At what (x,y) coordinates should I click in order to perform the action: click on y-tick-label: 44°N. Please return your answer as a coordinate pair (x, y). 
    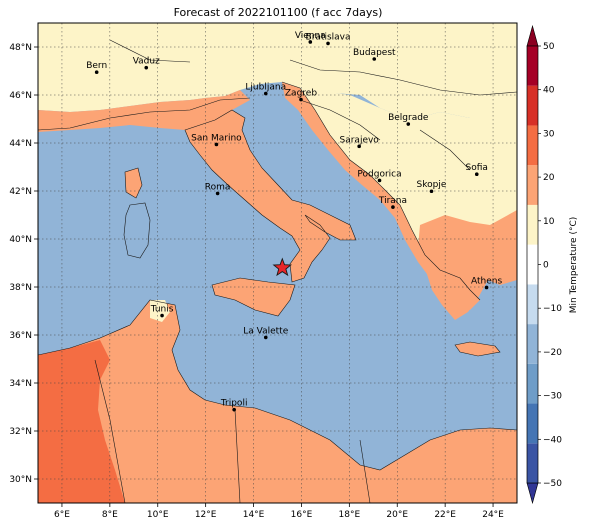
    Looking at the image, I should click on (20, 144).